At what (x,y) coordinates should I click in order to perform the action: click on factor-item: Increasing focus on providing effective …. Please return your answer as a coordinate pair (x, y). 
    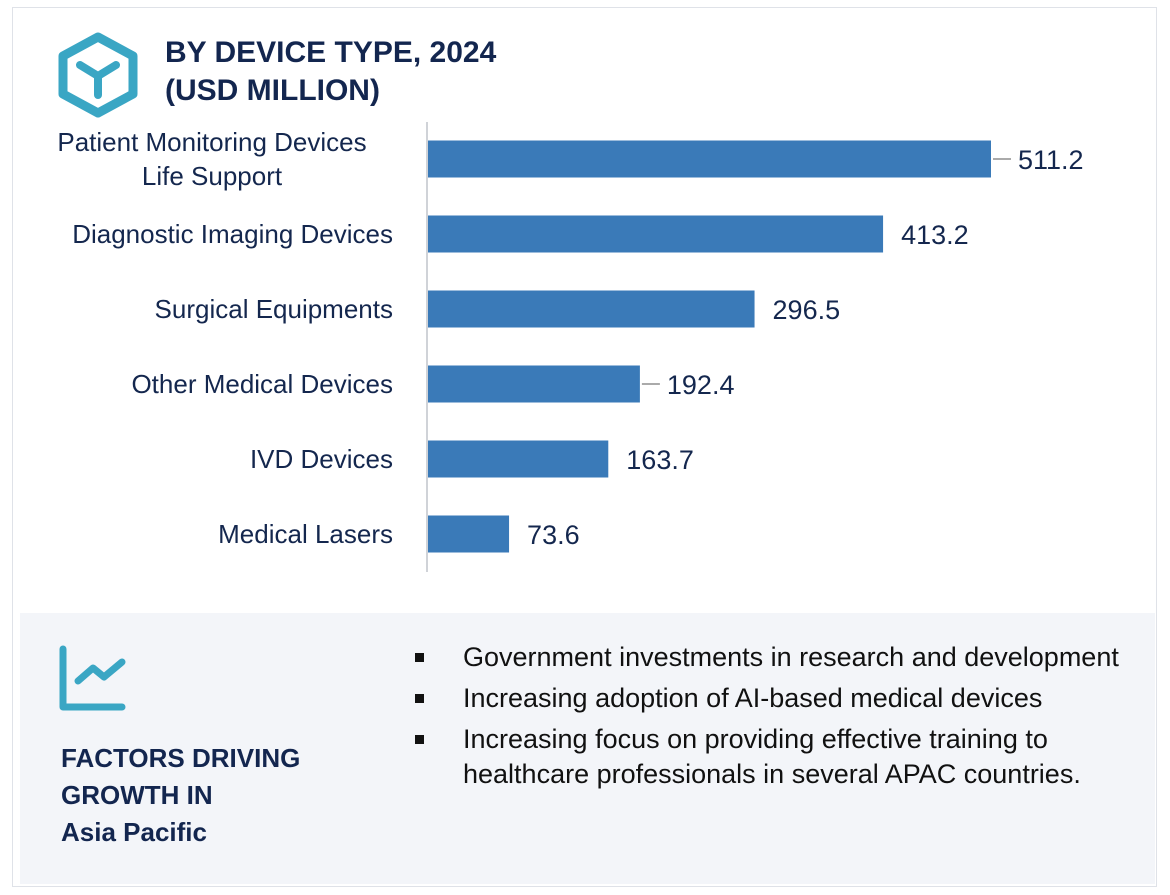
    Looking at the image, I should click on (780, 757).